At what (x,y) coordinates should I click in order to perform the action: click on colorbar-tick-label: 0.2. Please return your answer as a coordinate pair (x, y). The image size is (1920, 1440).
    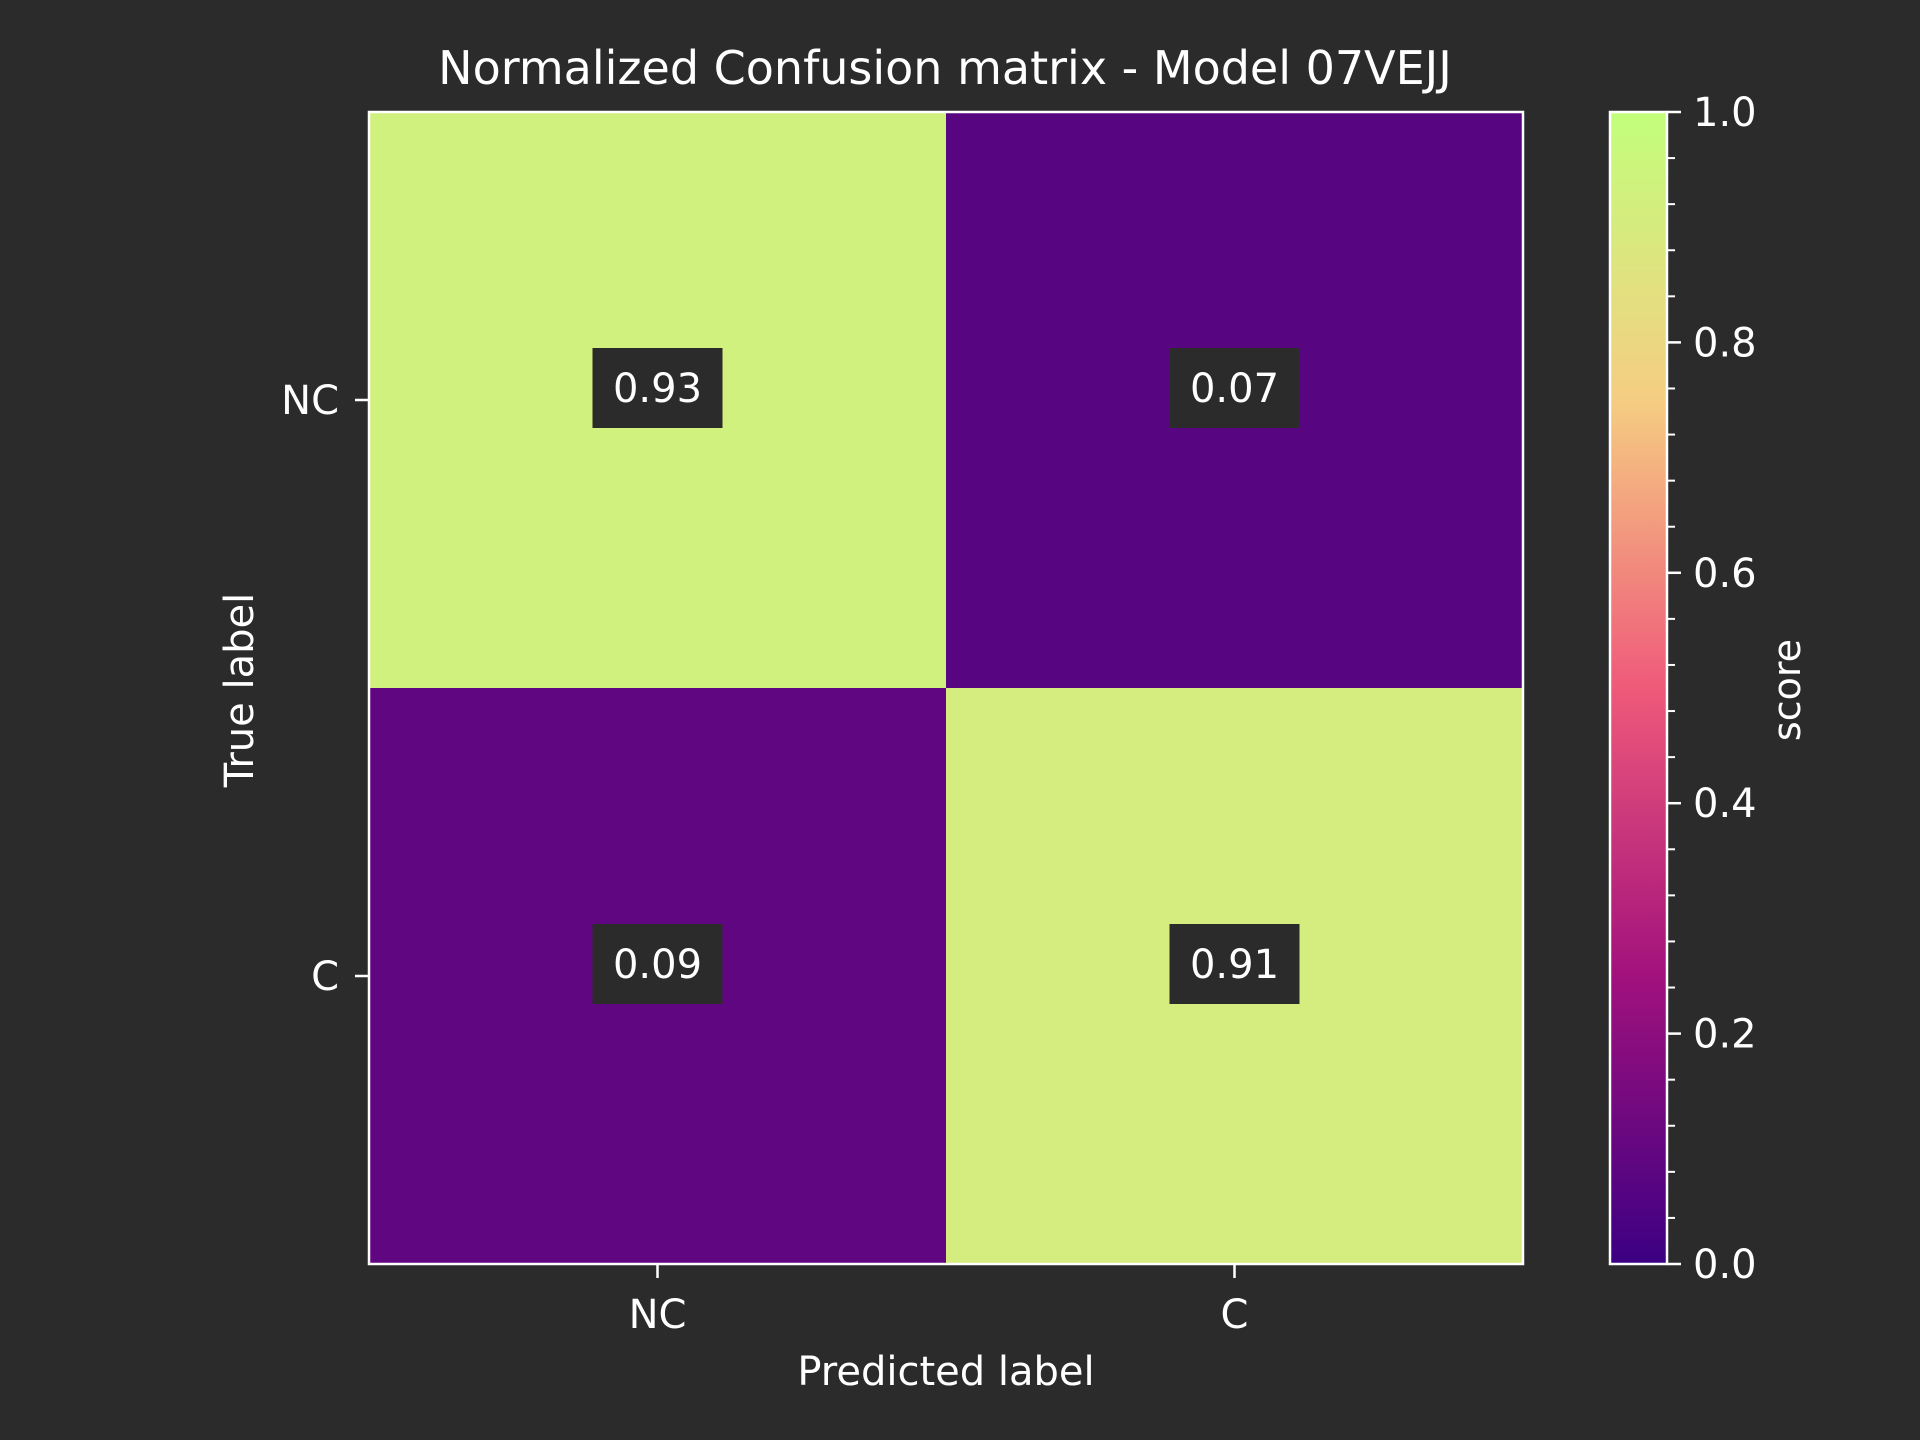
    Looking at the image, I should click on (1725, 1035).